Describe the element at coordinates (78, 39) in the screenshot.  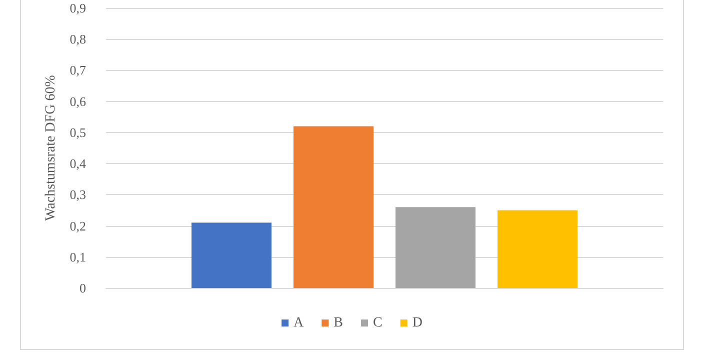
I see `y-tick-label: 0,8` at that location.